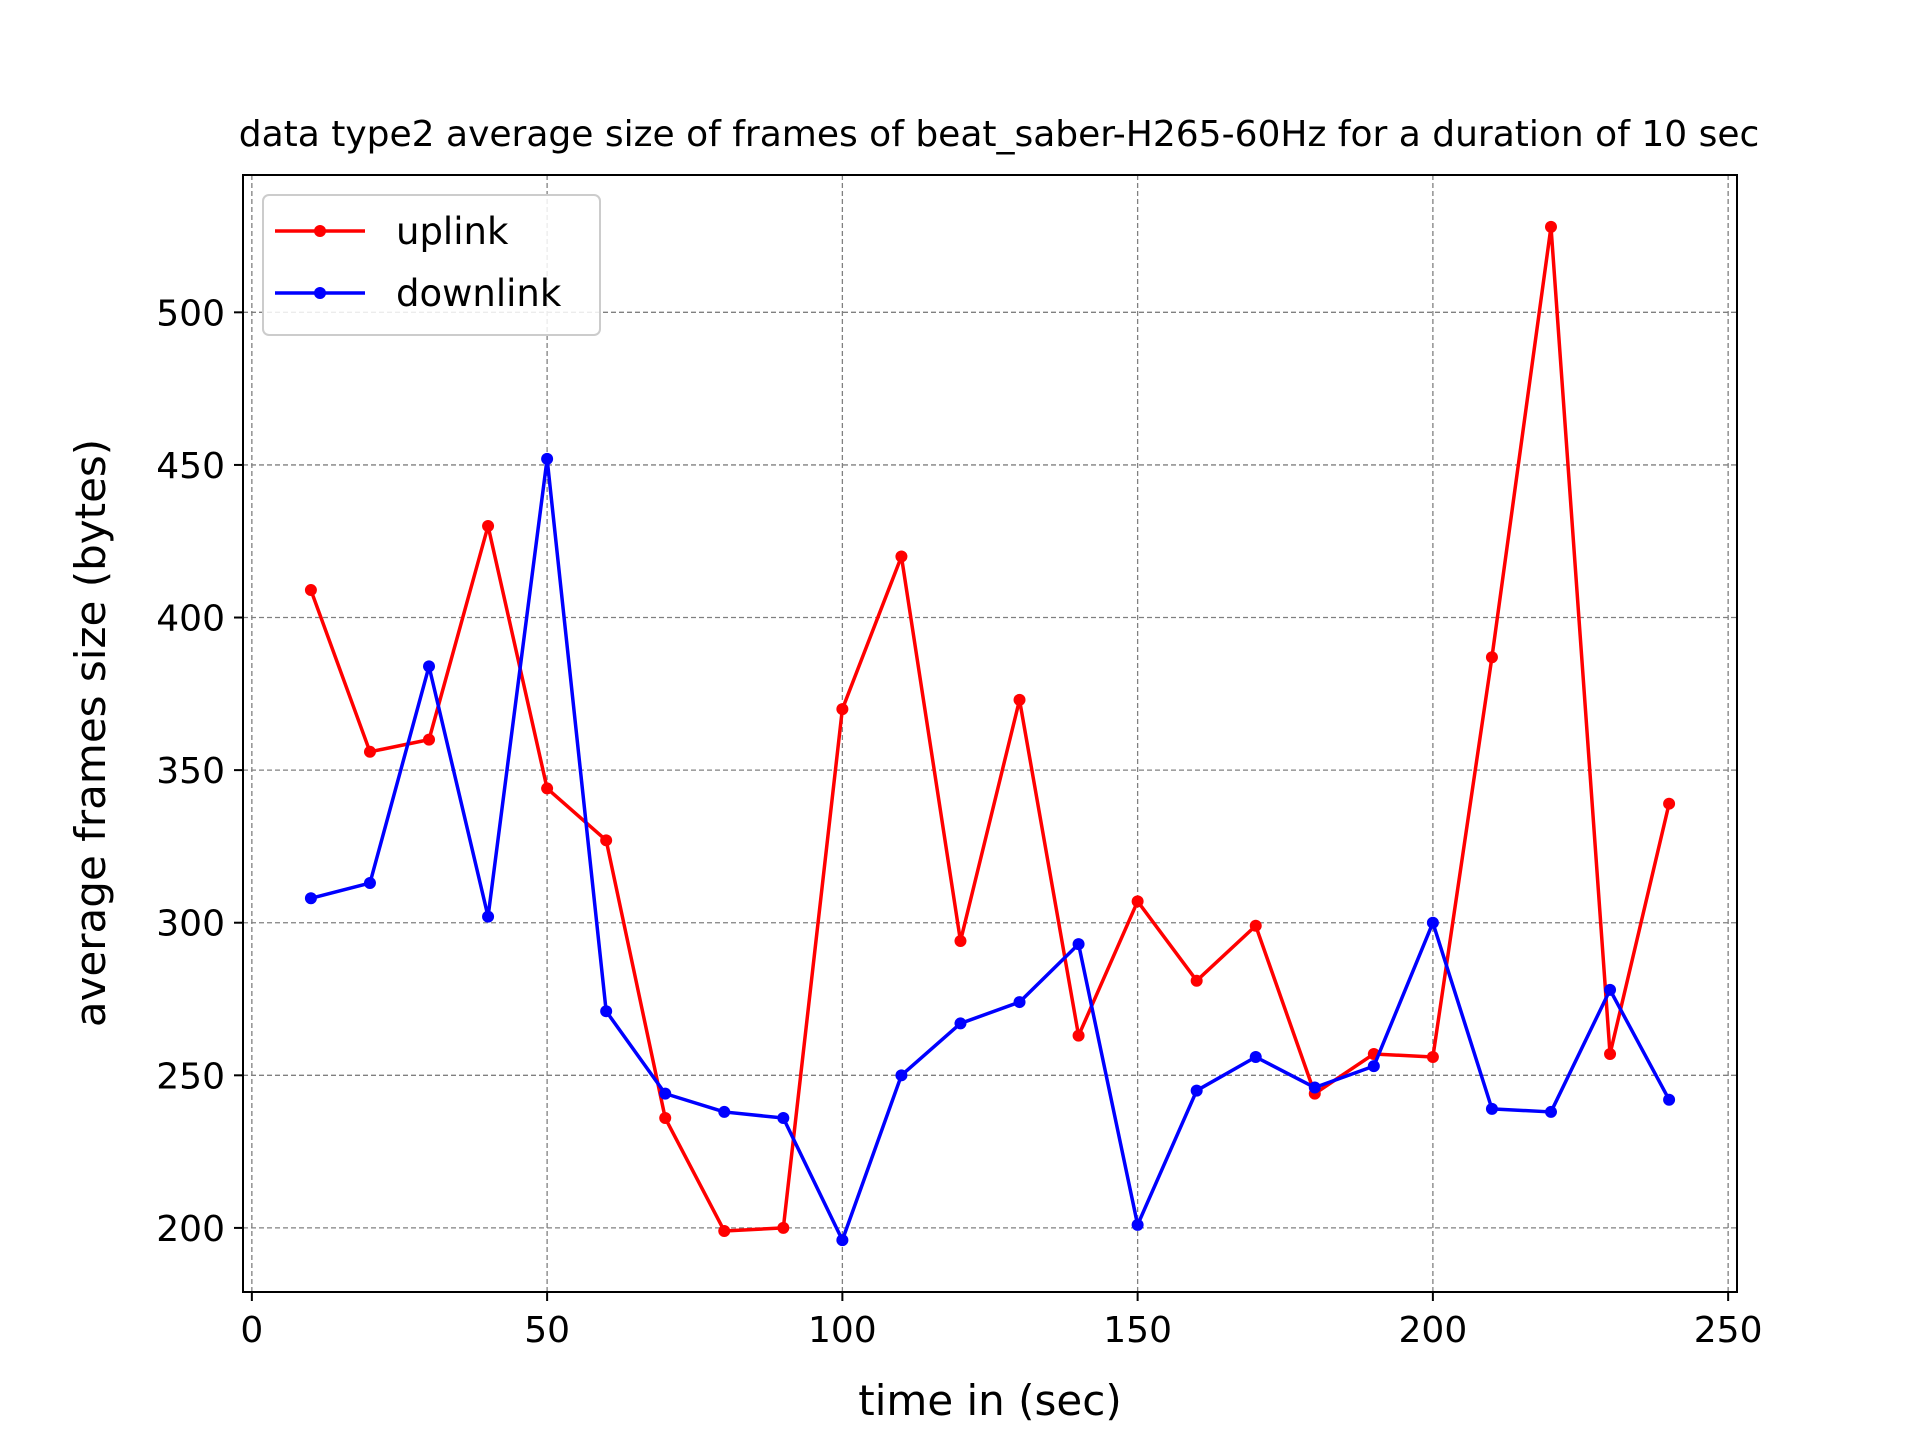  Describe the element at coordinates (1728, 1330) in the screenshot. I see `x-tick-label: 250` at that location.